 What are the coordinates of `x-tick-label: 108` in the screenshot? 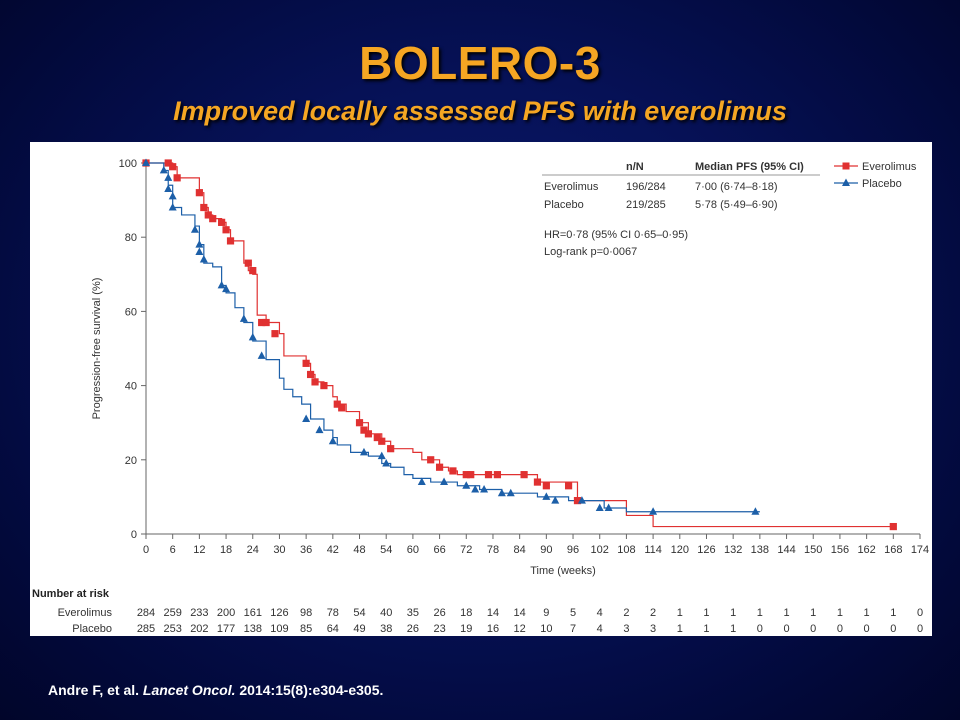 It's located at (626, 550).